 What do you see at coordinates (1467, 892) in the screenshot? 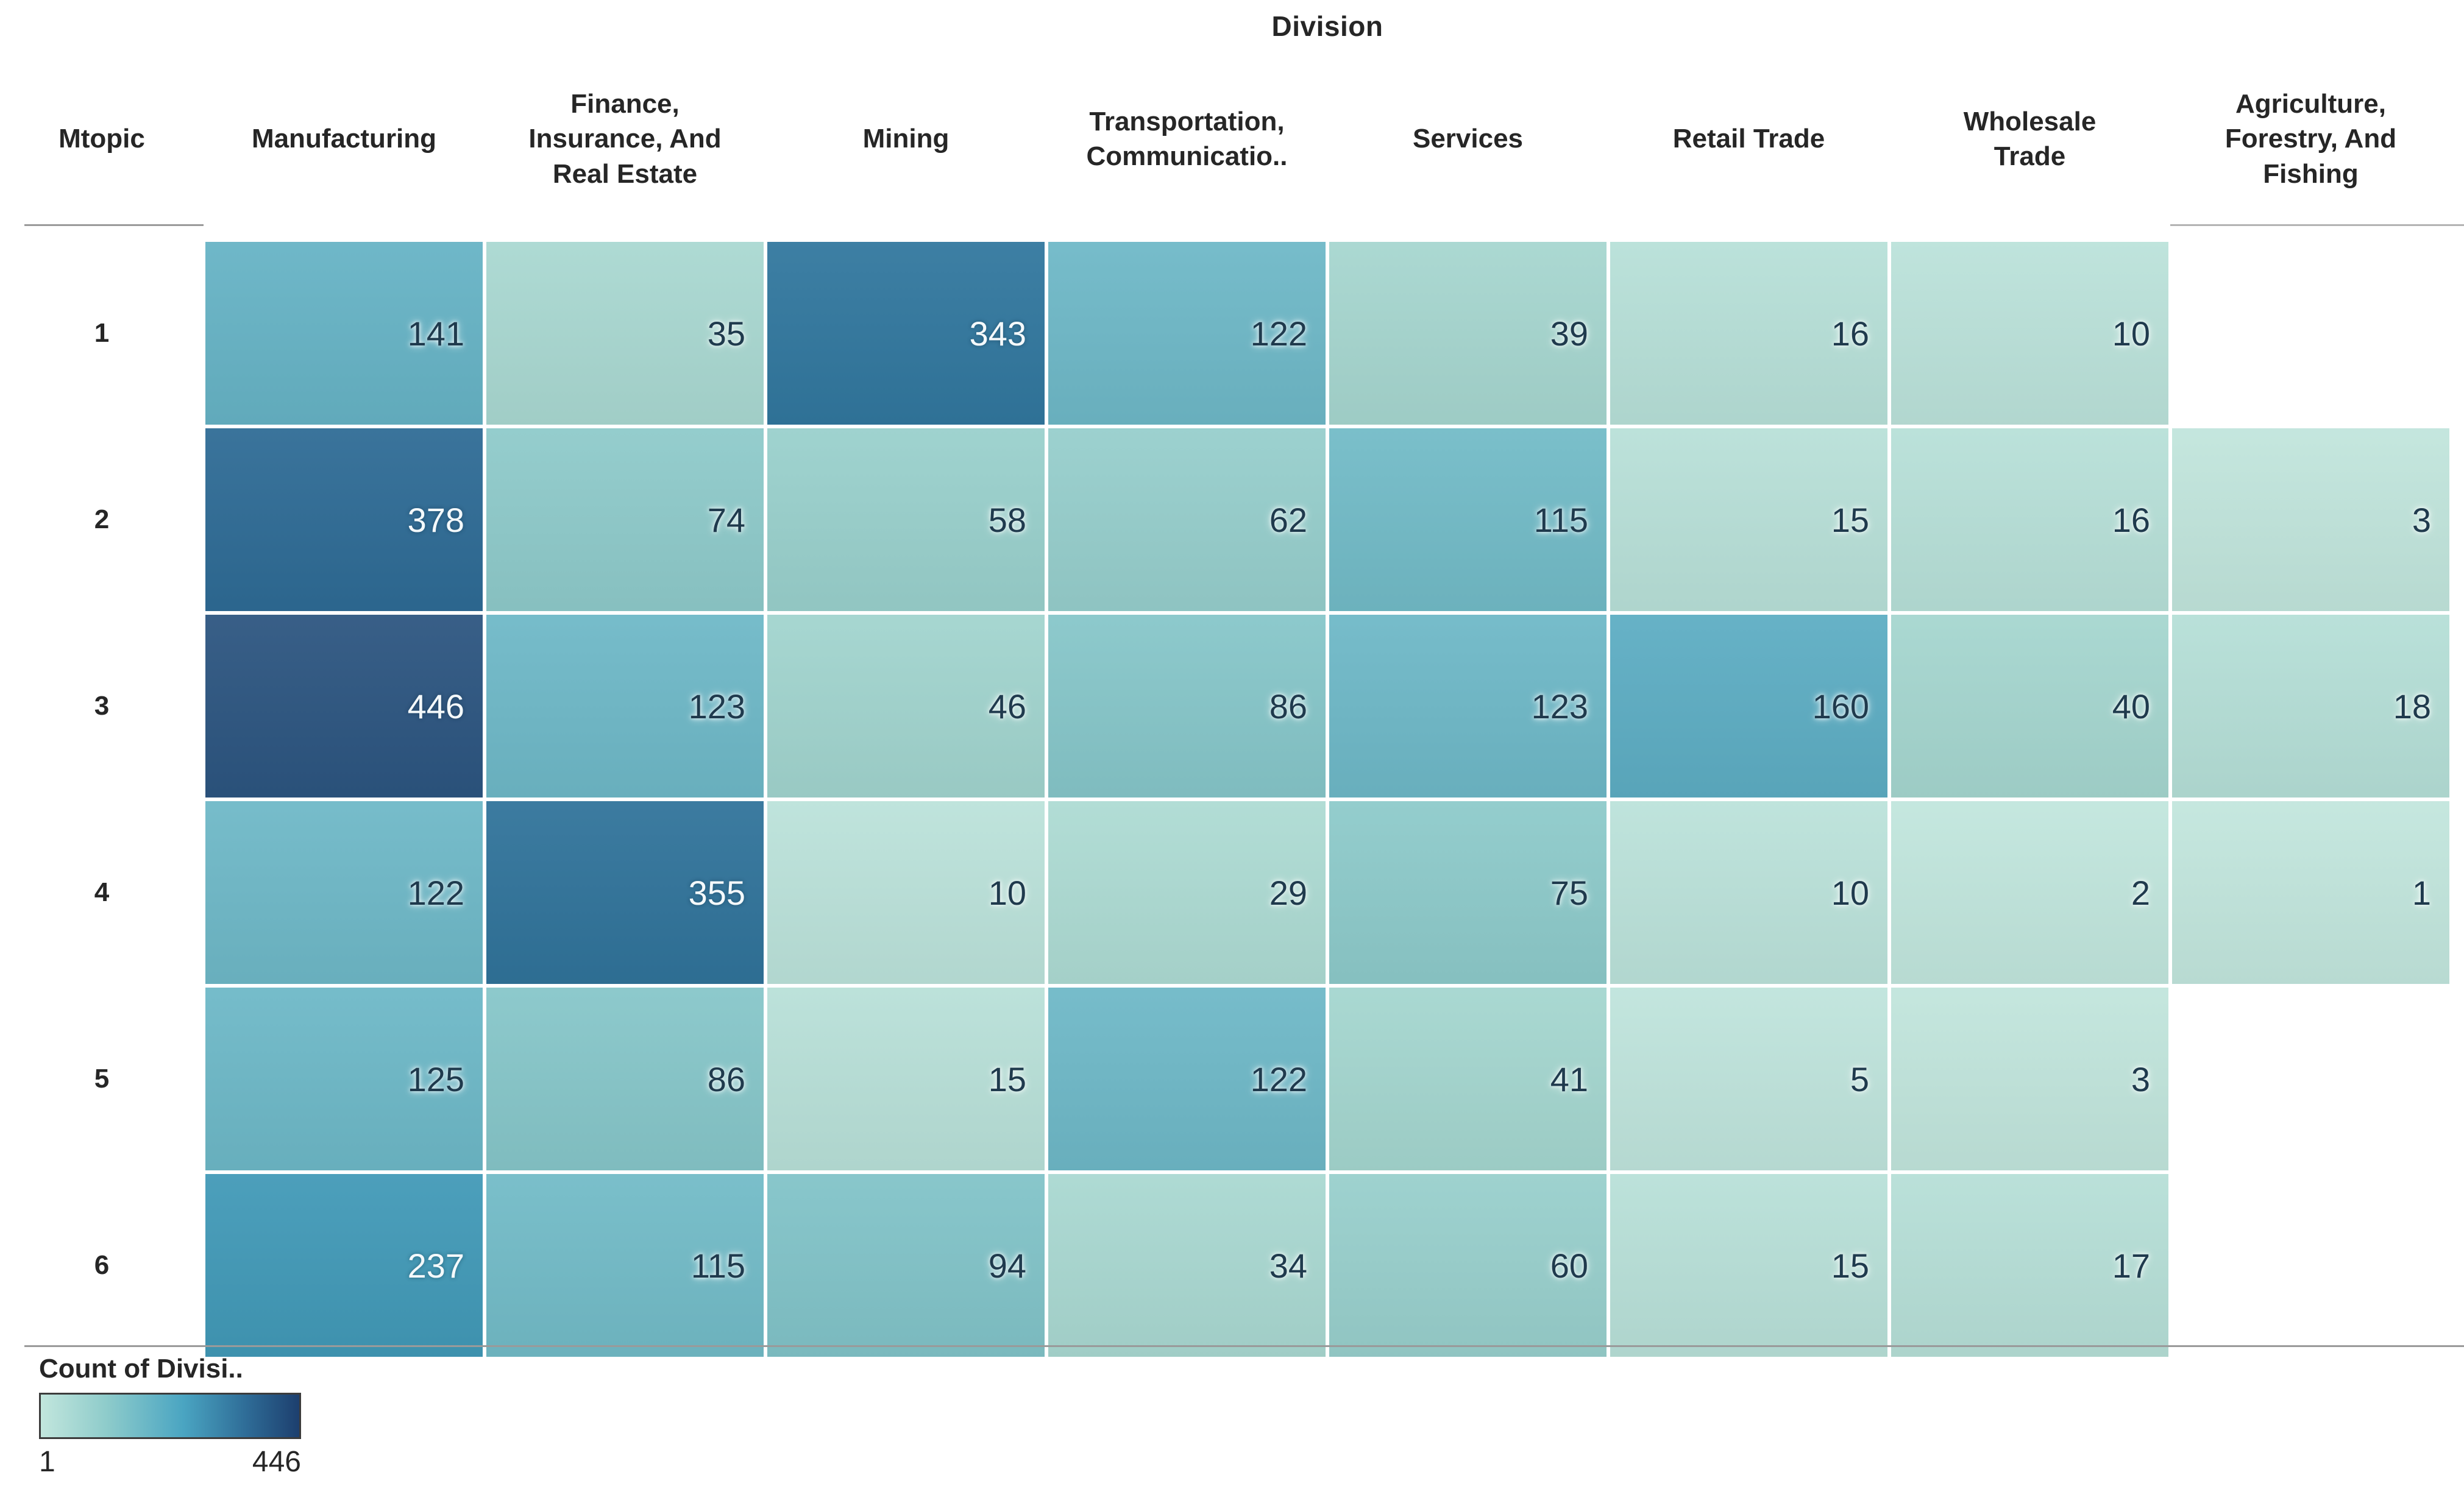
I see `heatmap-cell: 75` at bounding box center [1467, 892].